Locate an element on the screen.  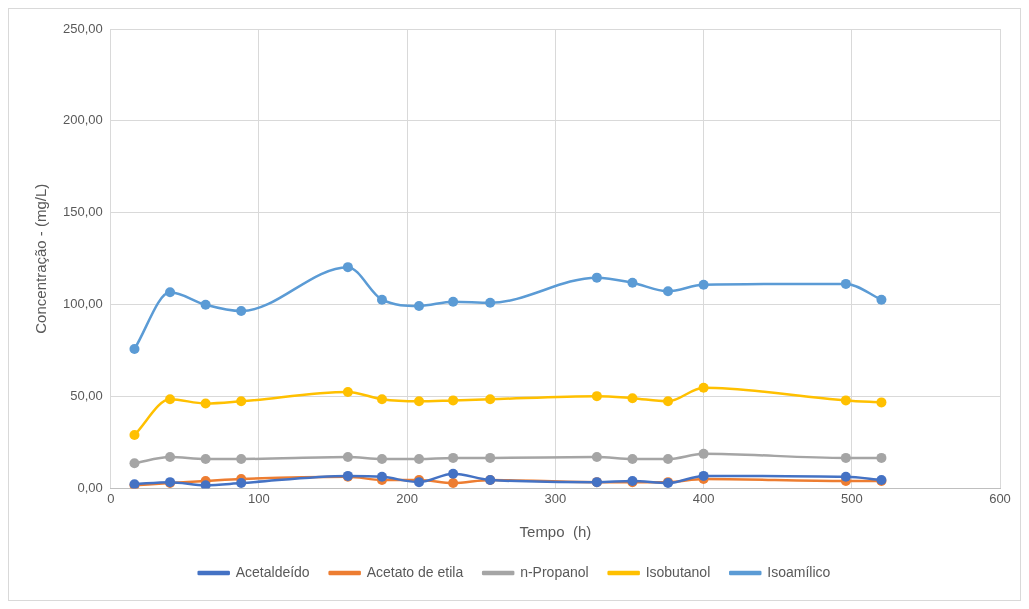
x-tick-label: 0 is located at coordinates (111, 498).